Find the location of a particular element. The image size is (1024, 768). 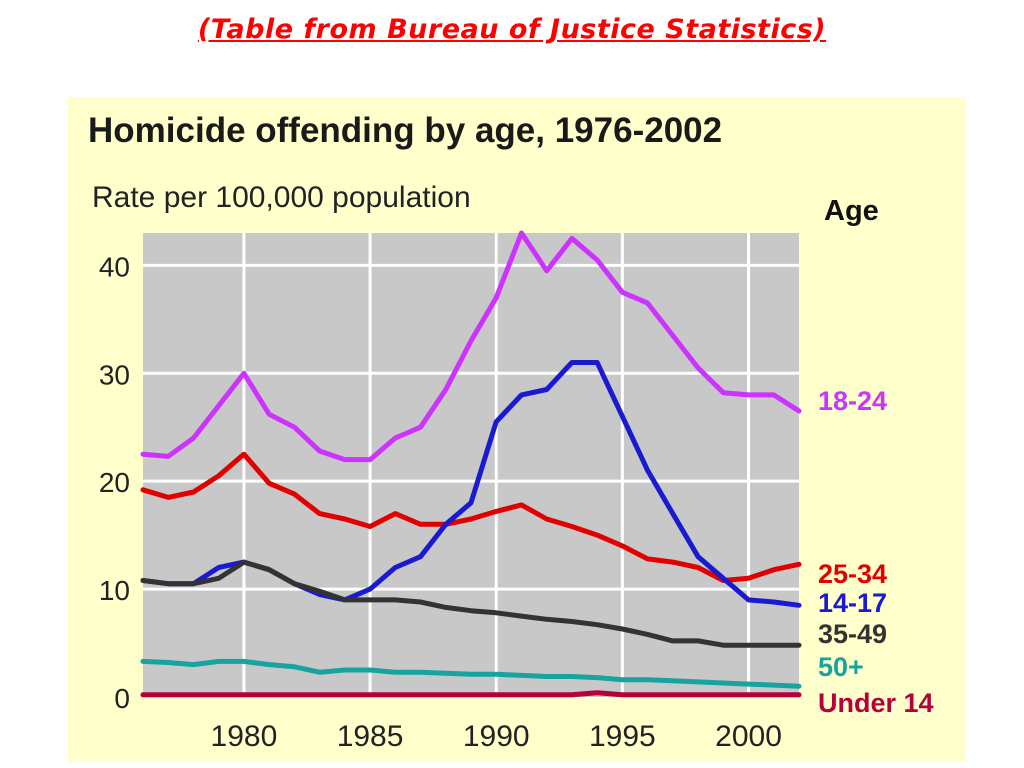

y-tick-label: 0 is located at coordinates (122, 698).